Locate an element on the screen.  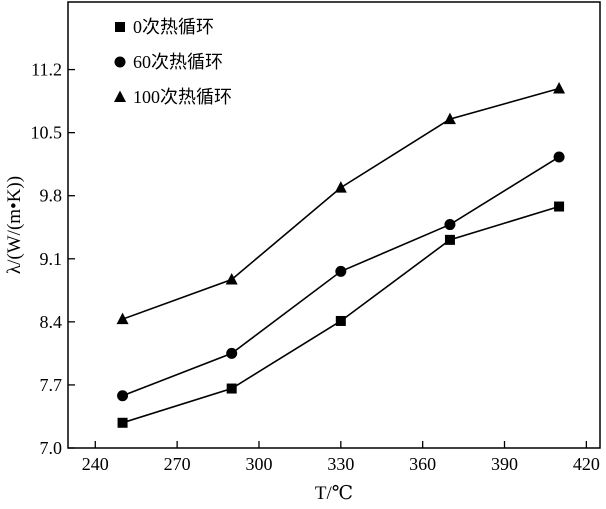
y-tick-label: 10.5 is located at coordinates (47, 133).